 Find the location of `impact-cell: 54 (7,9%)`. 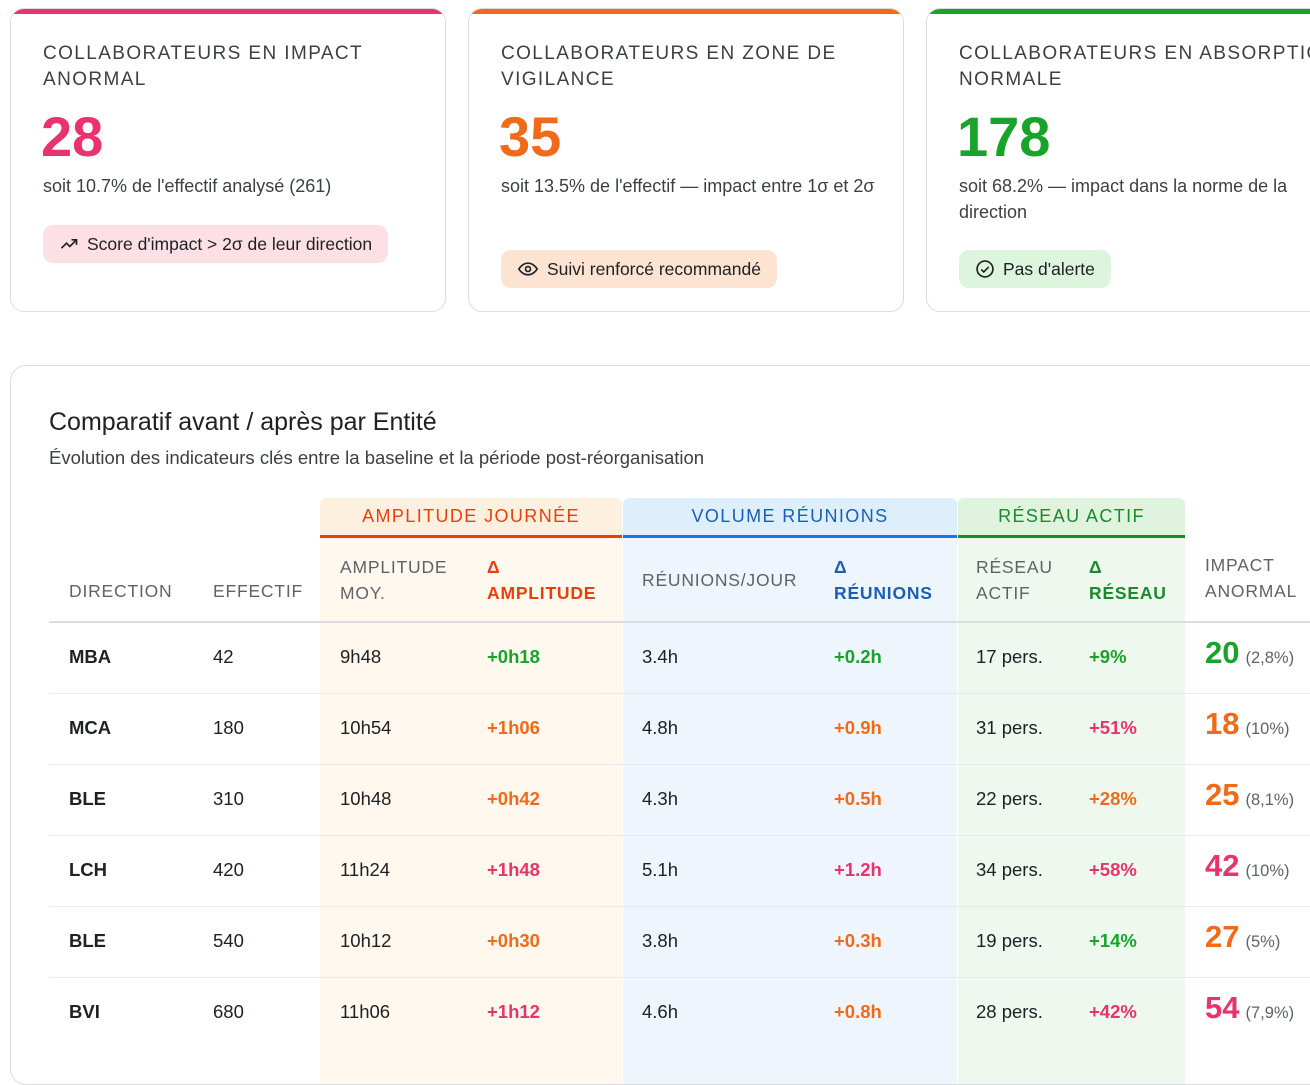

impact-cell: 54 (7,9%) is located at coordinates (1249, 1008).